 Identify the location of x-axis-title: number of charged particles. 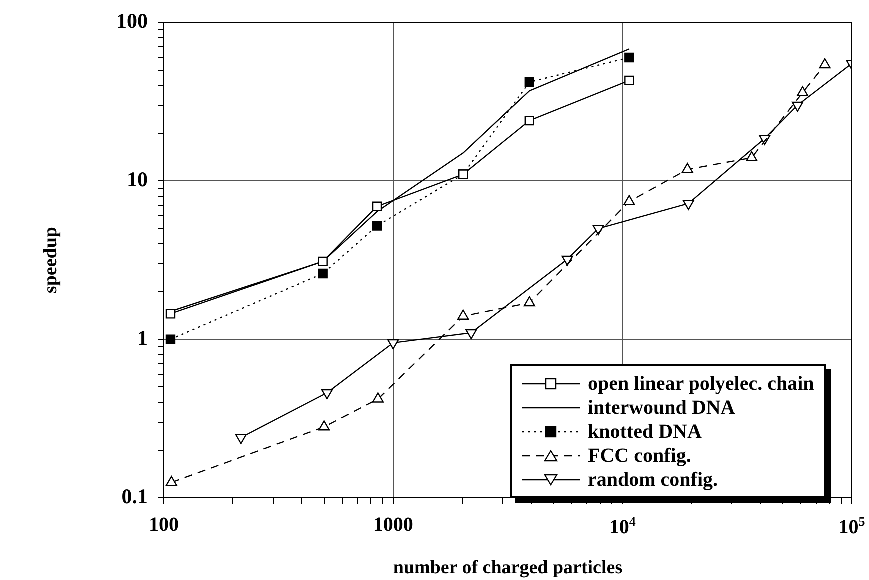
(508, 568).